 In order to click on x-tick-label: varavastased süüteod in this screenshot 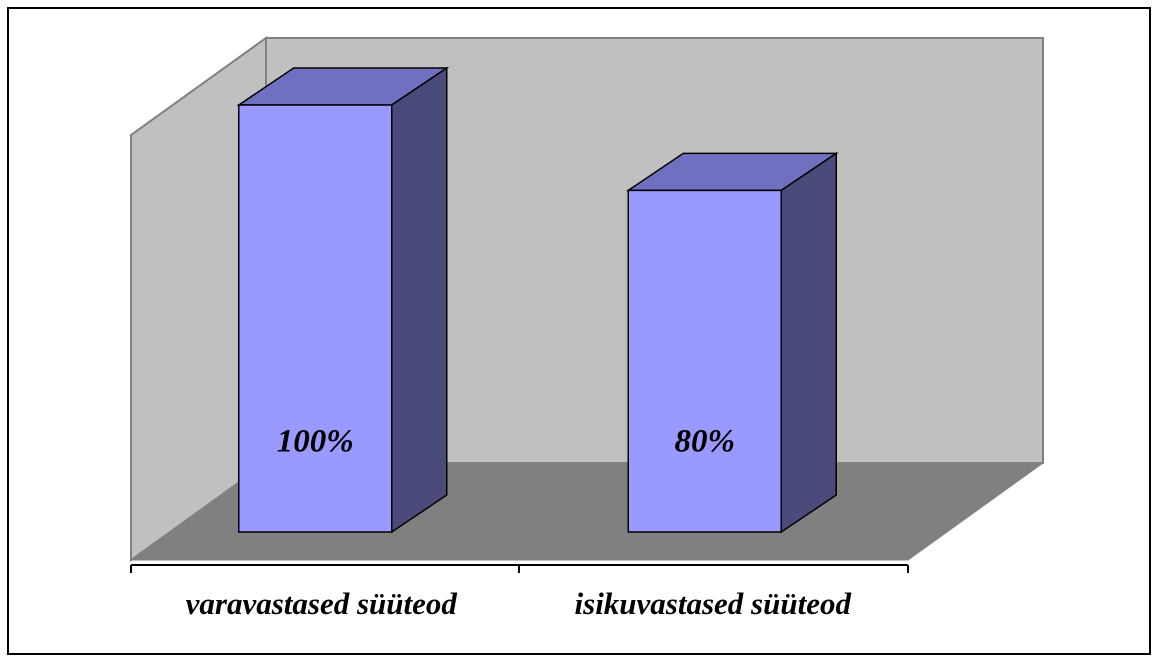, I will do `click(322, 603)`.